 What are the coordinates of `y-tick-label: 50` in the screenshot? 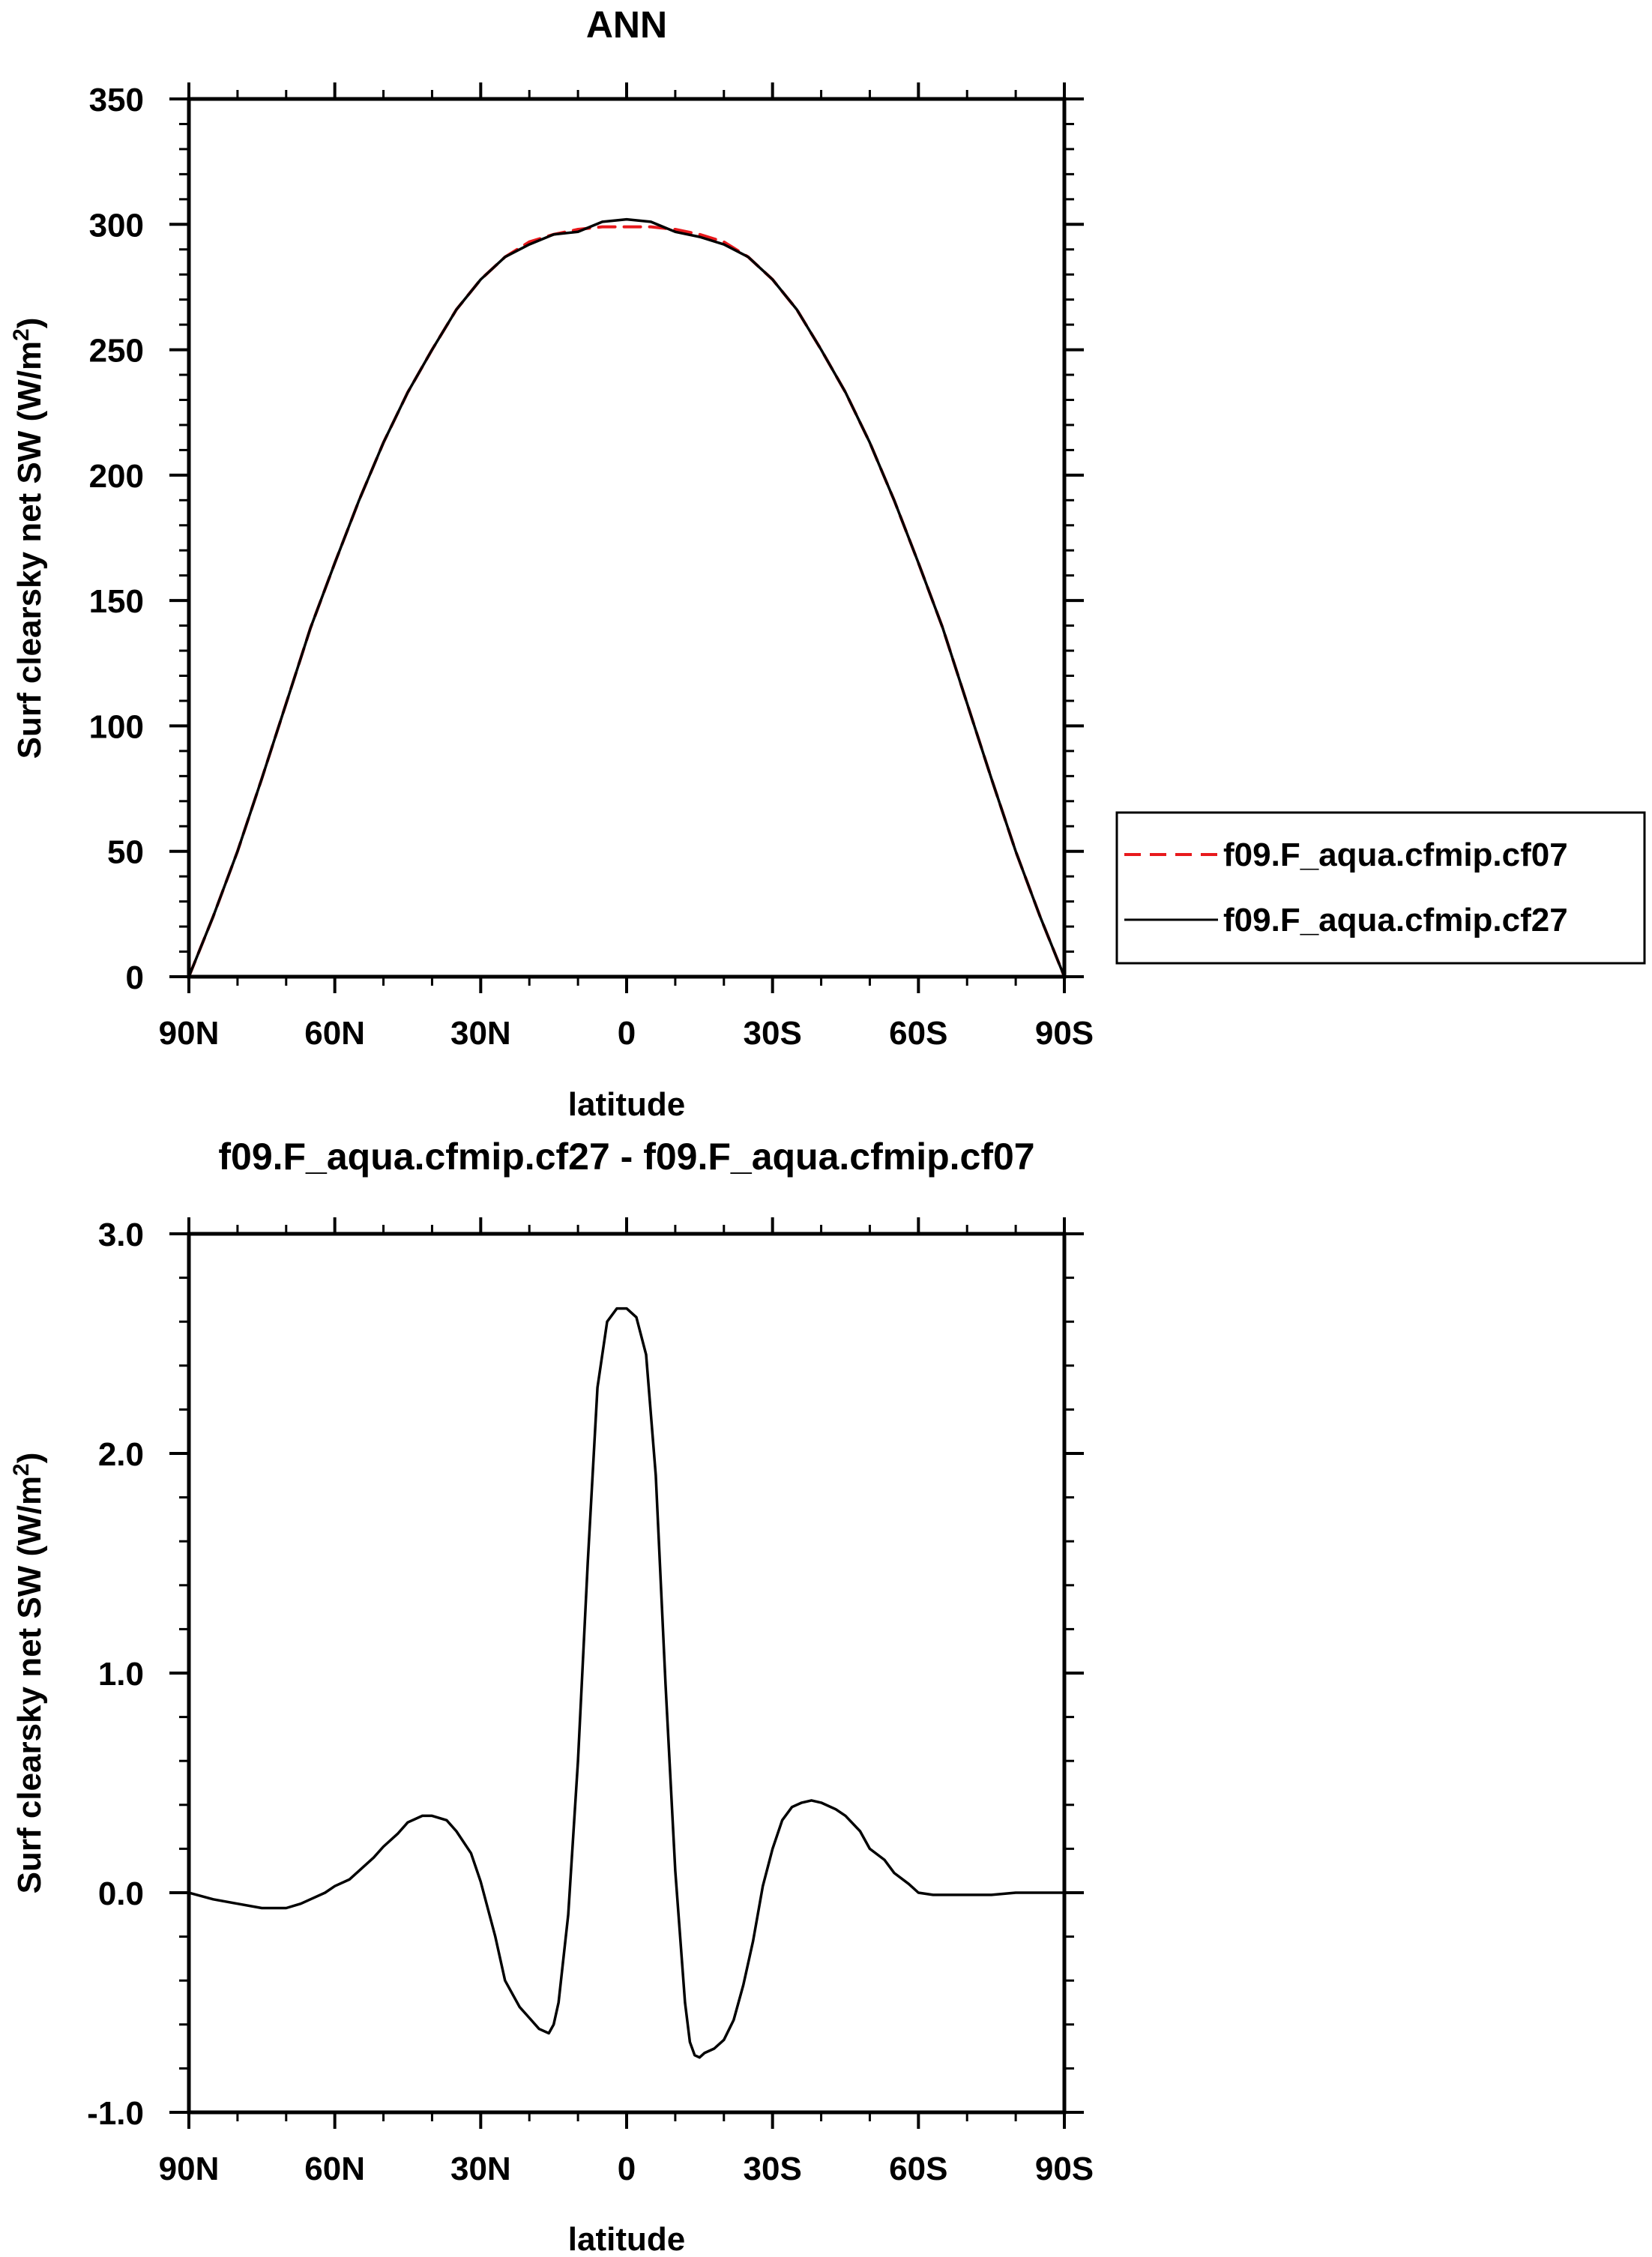 It's located at (125, 852).